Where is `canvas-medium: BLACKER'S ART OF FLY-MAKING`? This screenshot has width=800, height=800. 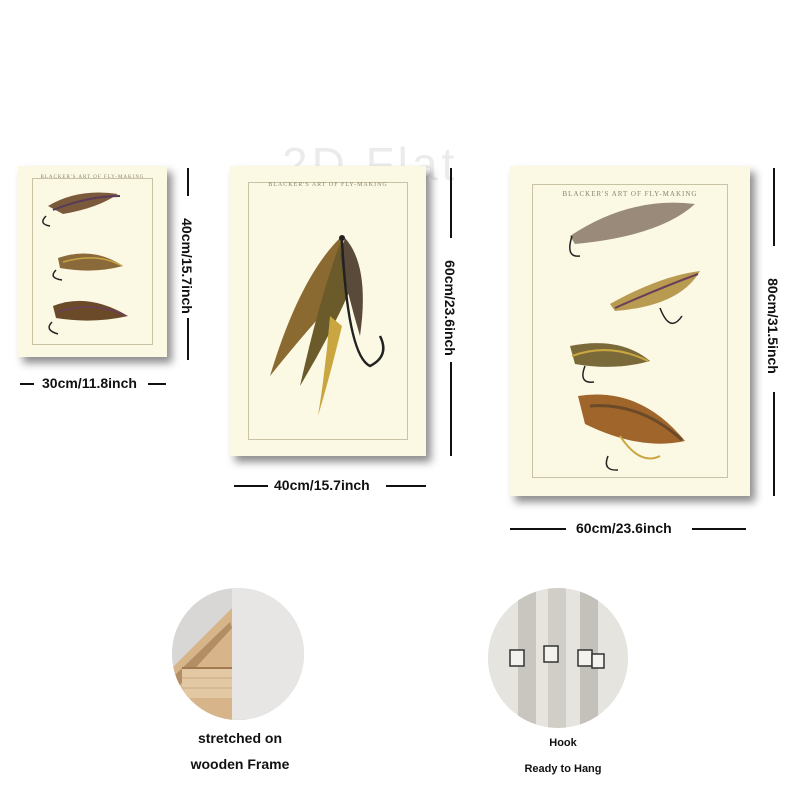
canvas-medium: BLACKER'S ART OF FLY-MAKING is located at coordinates (328, 311).